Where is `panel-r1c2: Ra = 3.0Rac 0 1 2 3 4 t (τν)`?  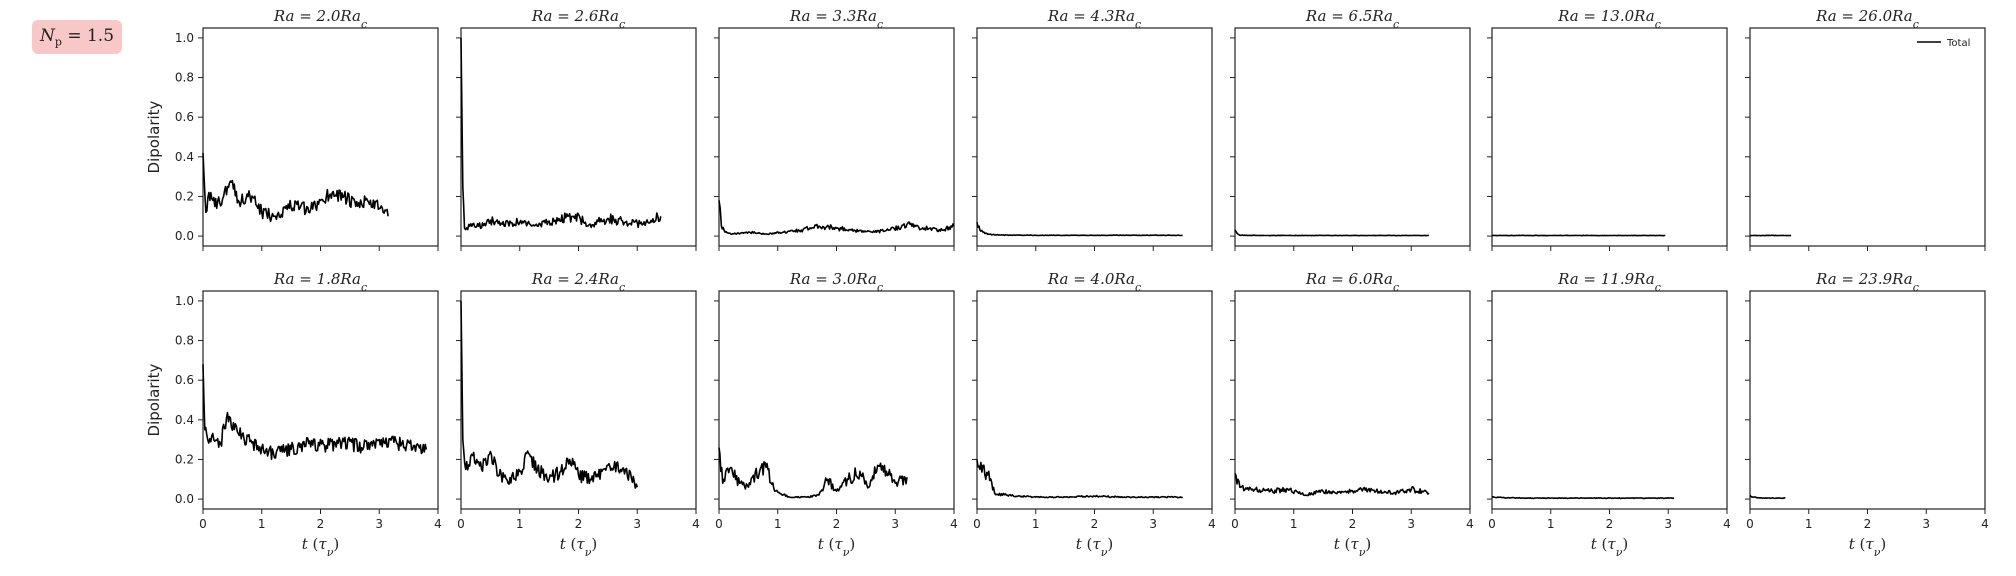 panel-r1c2: Ra = 3.0Rac 0 1 2 3 4 t (τν) is located at coordinates (836, 414).